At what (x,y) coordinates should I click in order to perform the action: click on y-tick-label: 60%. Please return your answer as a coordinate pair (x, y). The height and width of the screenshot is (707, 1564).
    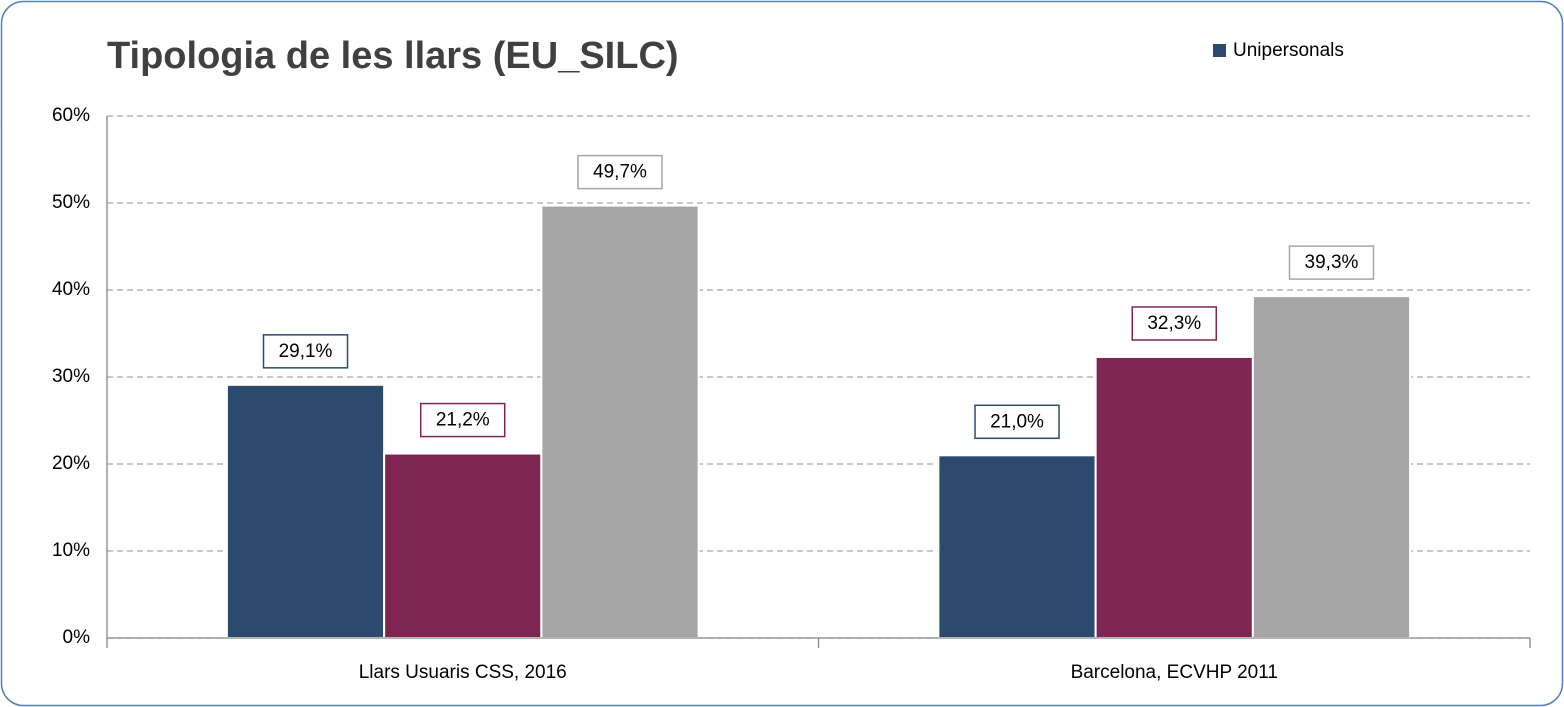
    Looking at the image, I should click on (71, 115).